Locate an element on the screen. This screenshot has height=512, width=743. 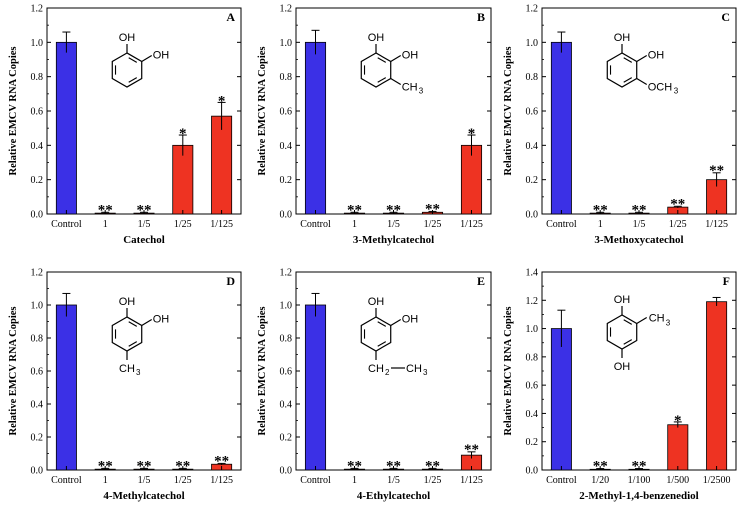
ethyl-ch3-label: CH is located at coordinates (414, 369).